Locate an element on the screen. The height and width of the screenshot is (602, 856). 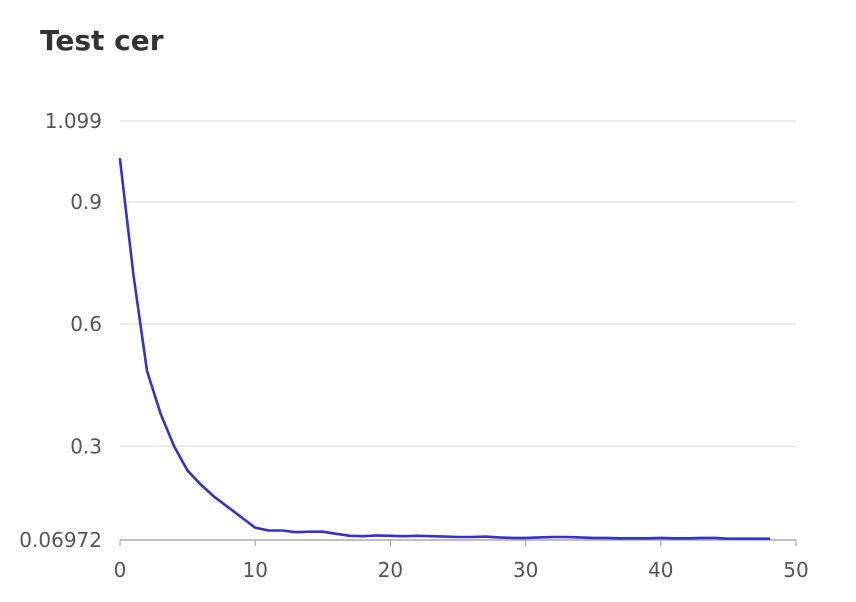
x-tick-label: 20 is located at coordinates (390, 570).